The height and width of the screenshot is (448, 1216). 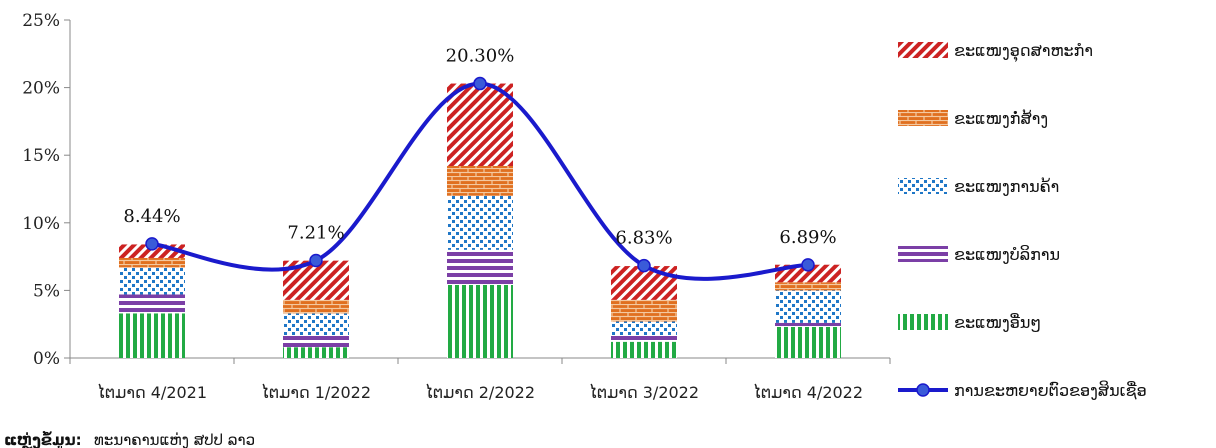 What do you see at coordinates (480, 392) in the screenshot?
I see `x-tick-label: ໄຕມາດ 2/2022` at bounding box center [480, 392].